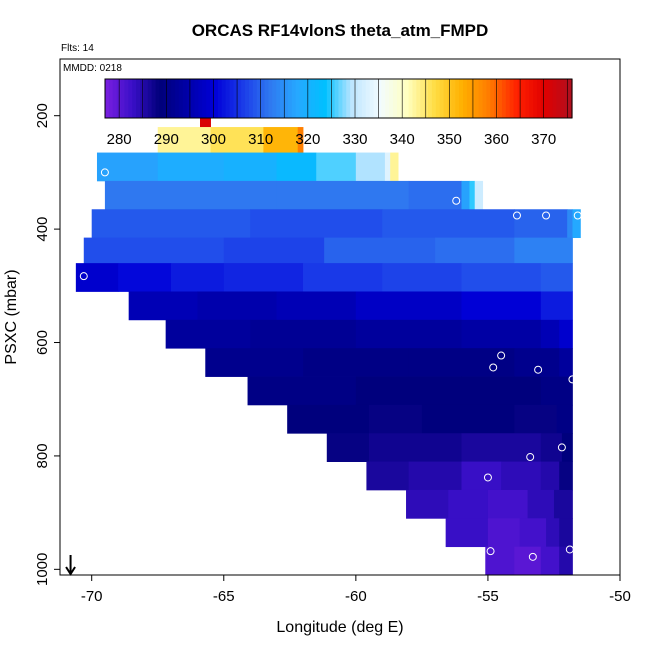 This screenshot has height=650, width=650. What do you see at coordinates (620, 596) in the screenshot?
I see `x-tick-label: -50` at bounding box center [620, 596].